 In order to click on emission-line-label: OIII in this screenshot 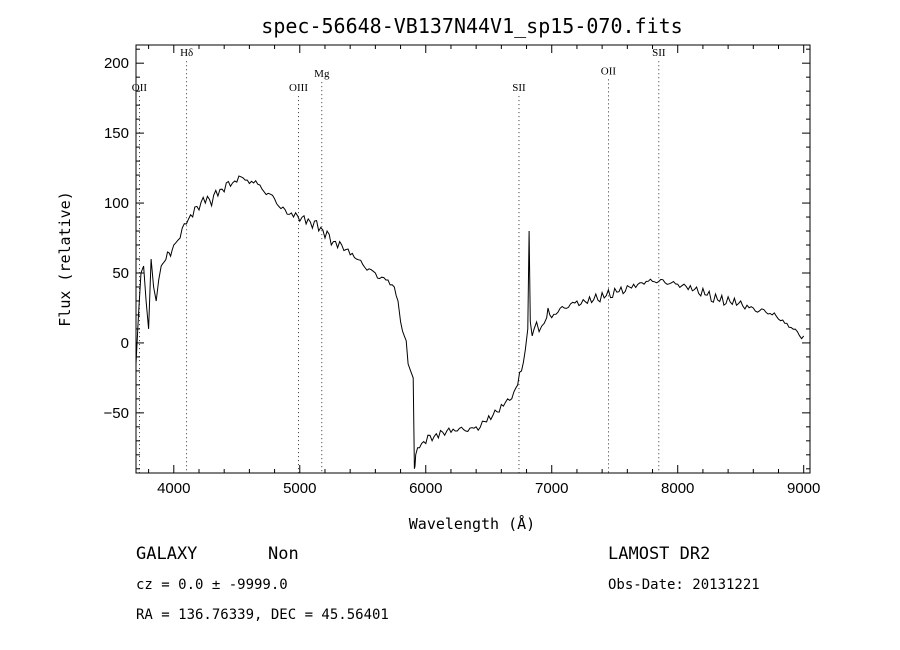, I will do `click(298, 88)`.